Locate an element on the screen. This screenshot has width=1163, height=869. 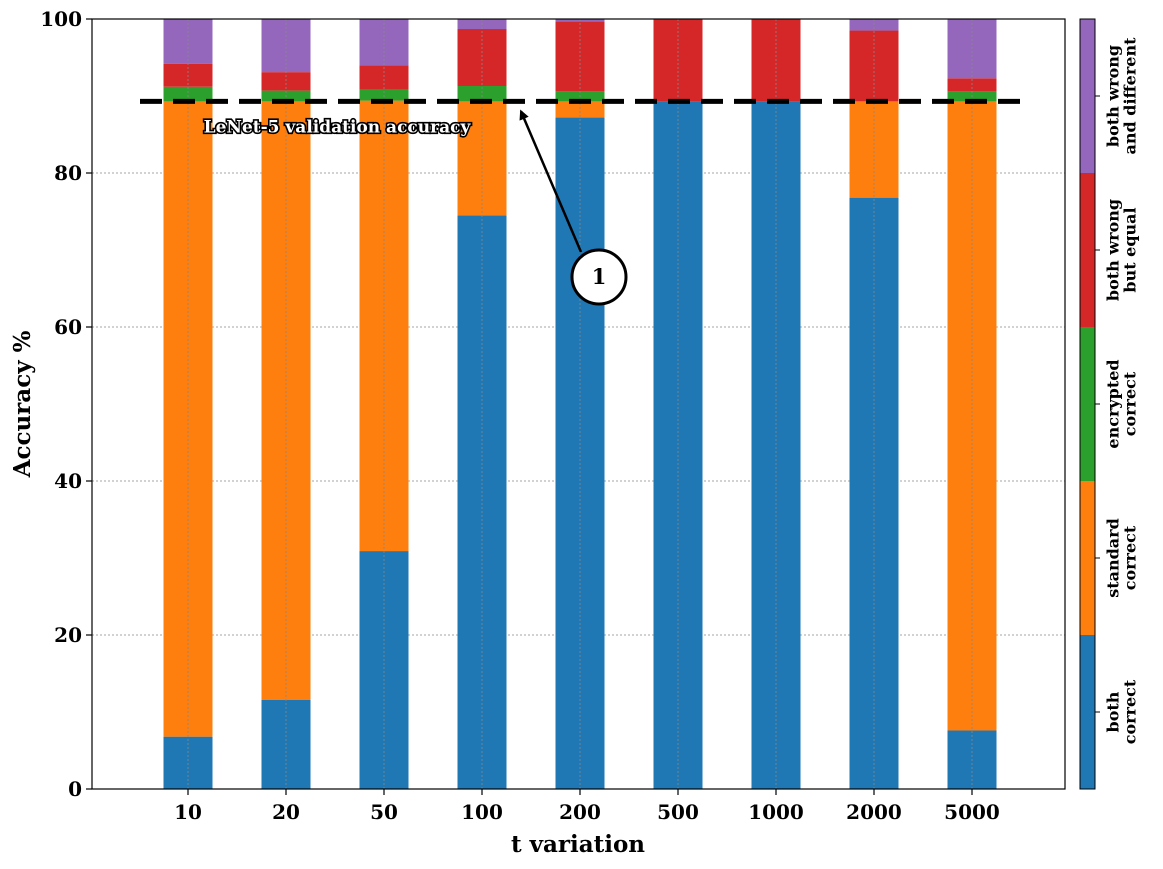
bar-segment-100-both-wrong-but-equal is located at coordinates (482, 57).